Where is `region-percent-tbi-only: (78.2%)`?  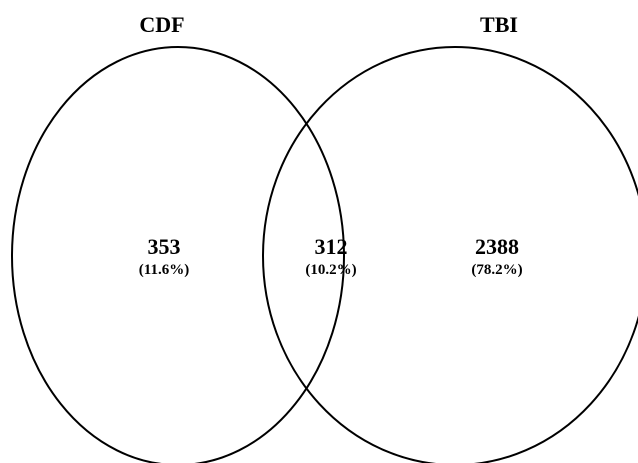 region-percent-tbi-only: (78.2%) is located at coordinates (496, 270).